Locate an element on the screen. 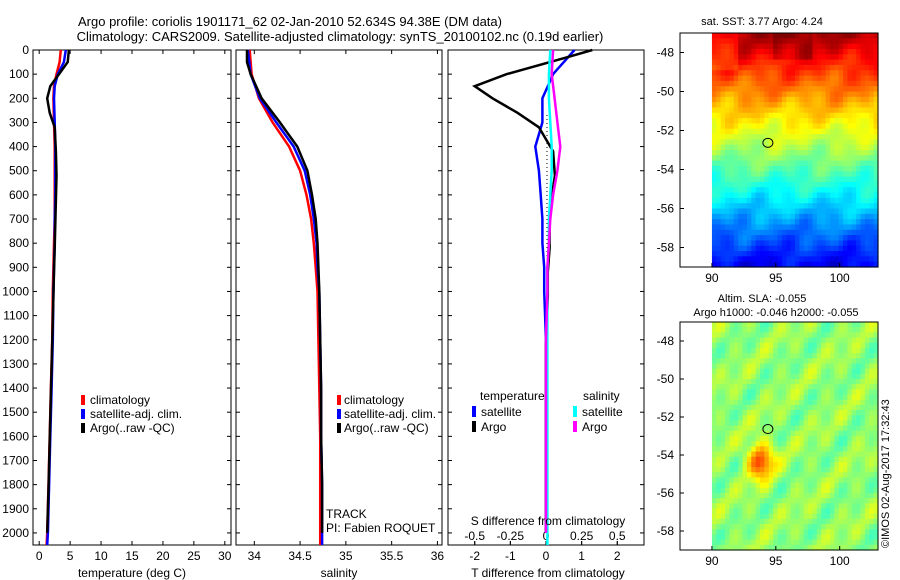 The width and height of the screenshot is (900, 580). x-tick-label: 15 is located at coordinates (132, 556).